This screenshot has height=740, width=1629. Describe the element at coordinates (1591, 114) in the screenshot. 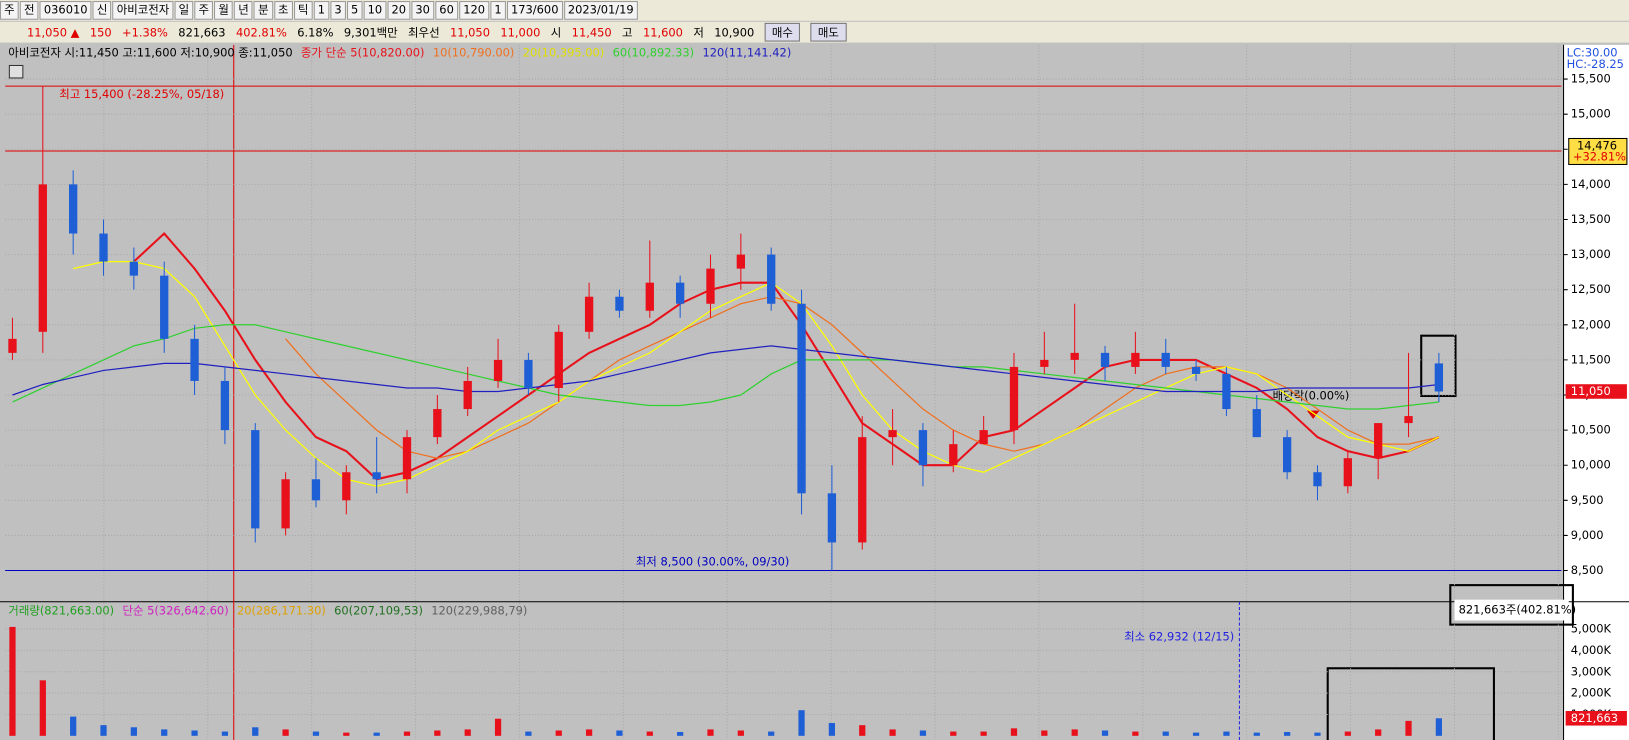

I see `y-tick-label: 15,000` at that location.